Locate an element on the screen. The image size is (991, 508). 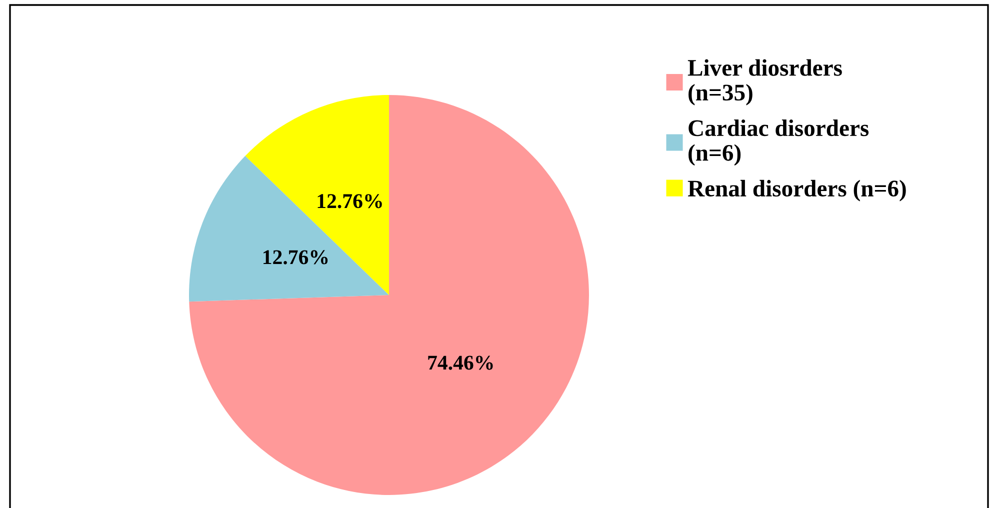
legend-label: Renal disorders (n=6) is located at coordinates (797, 191).